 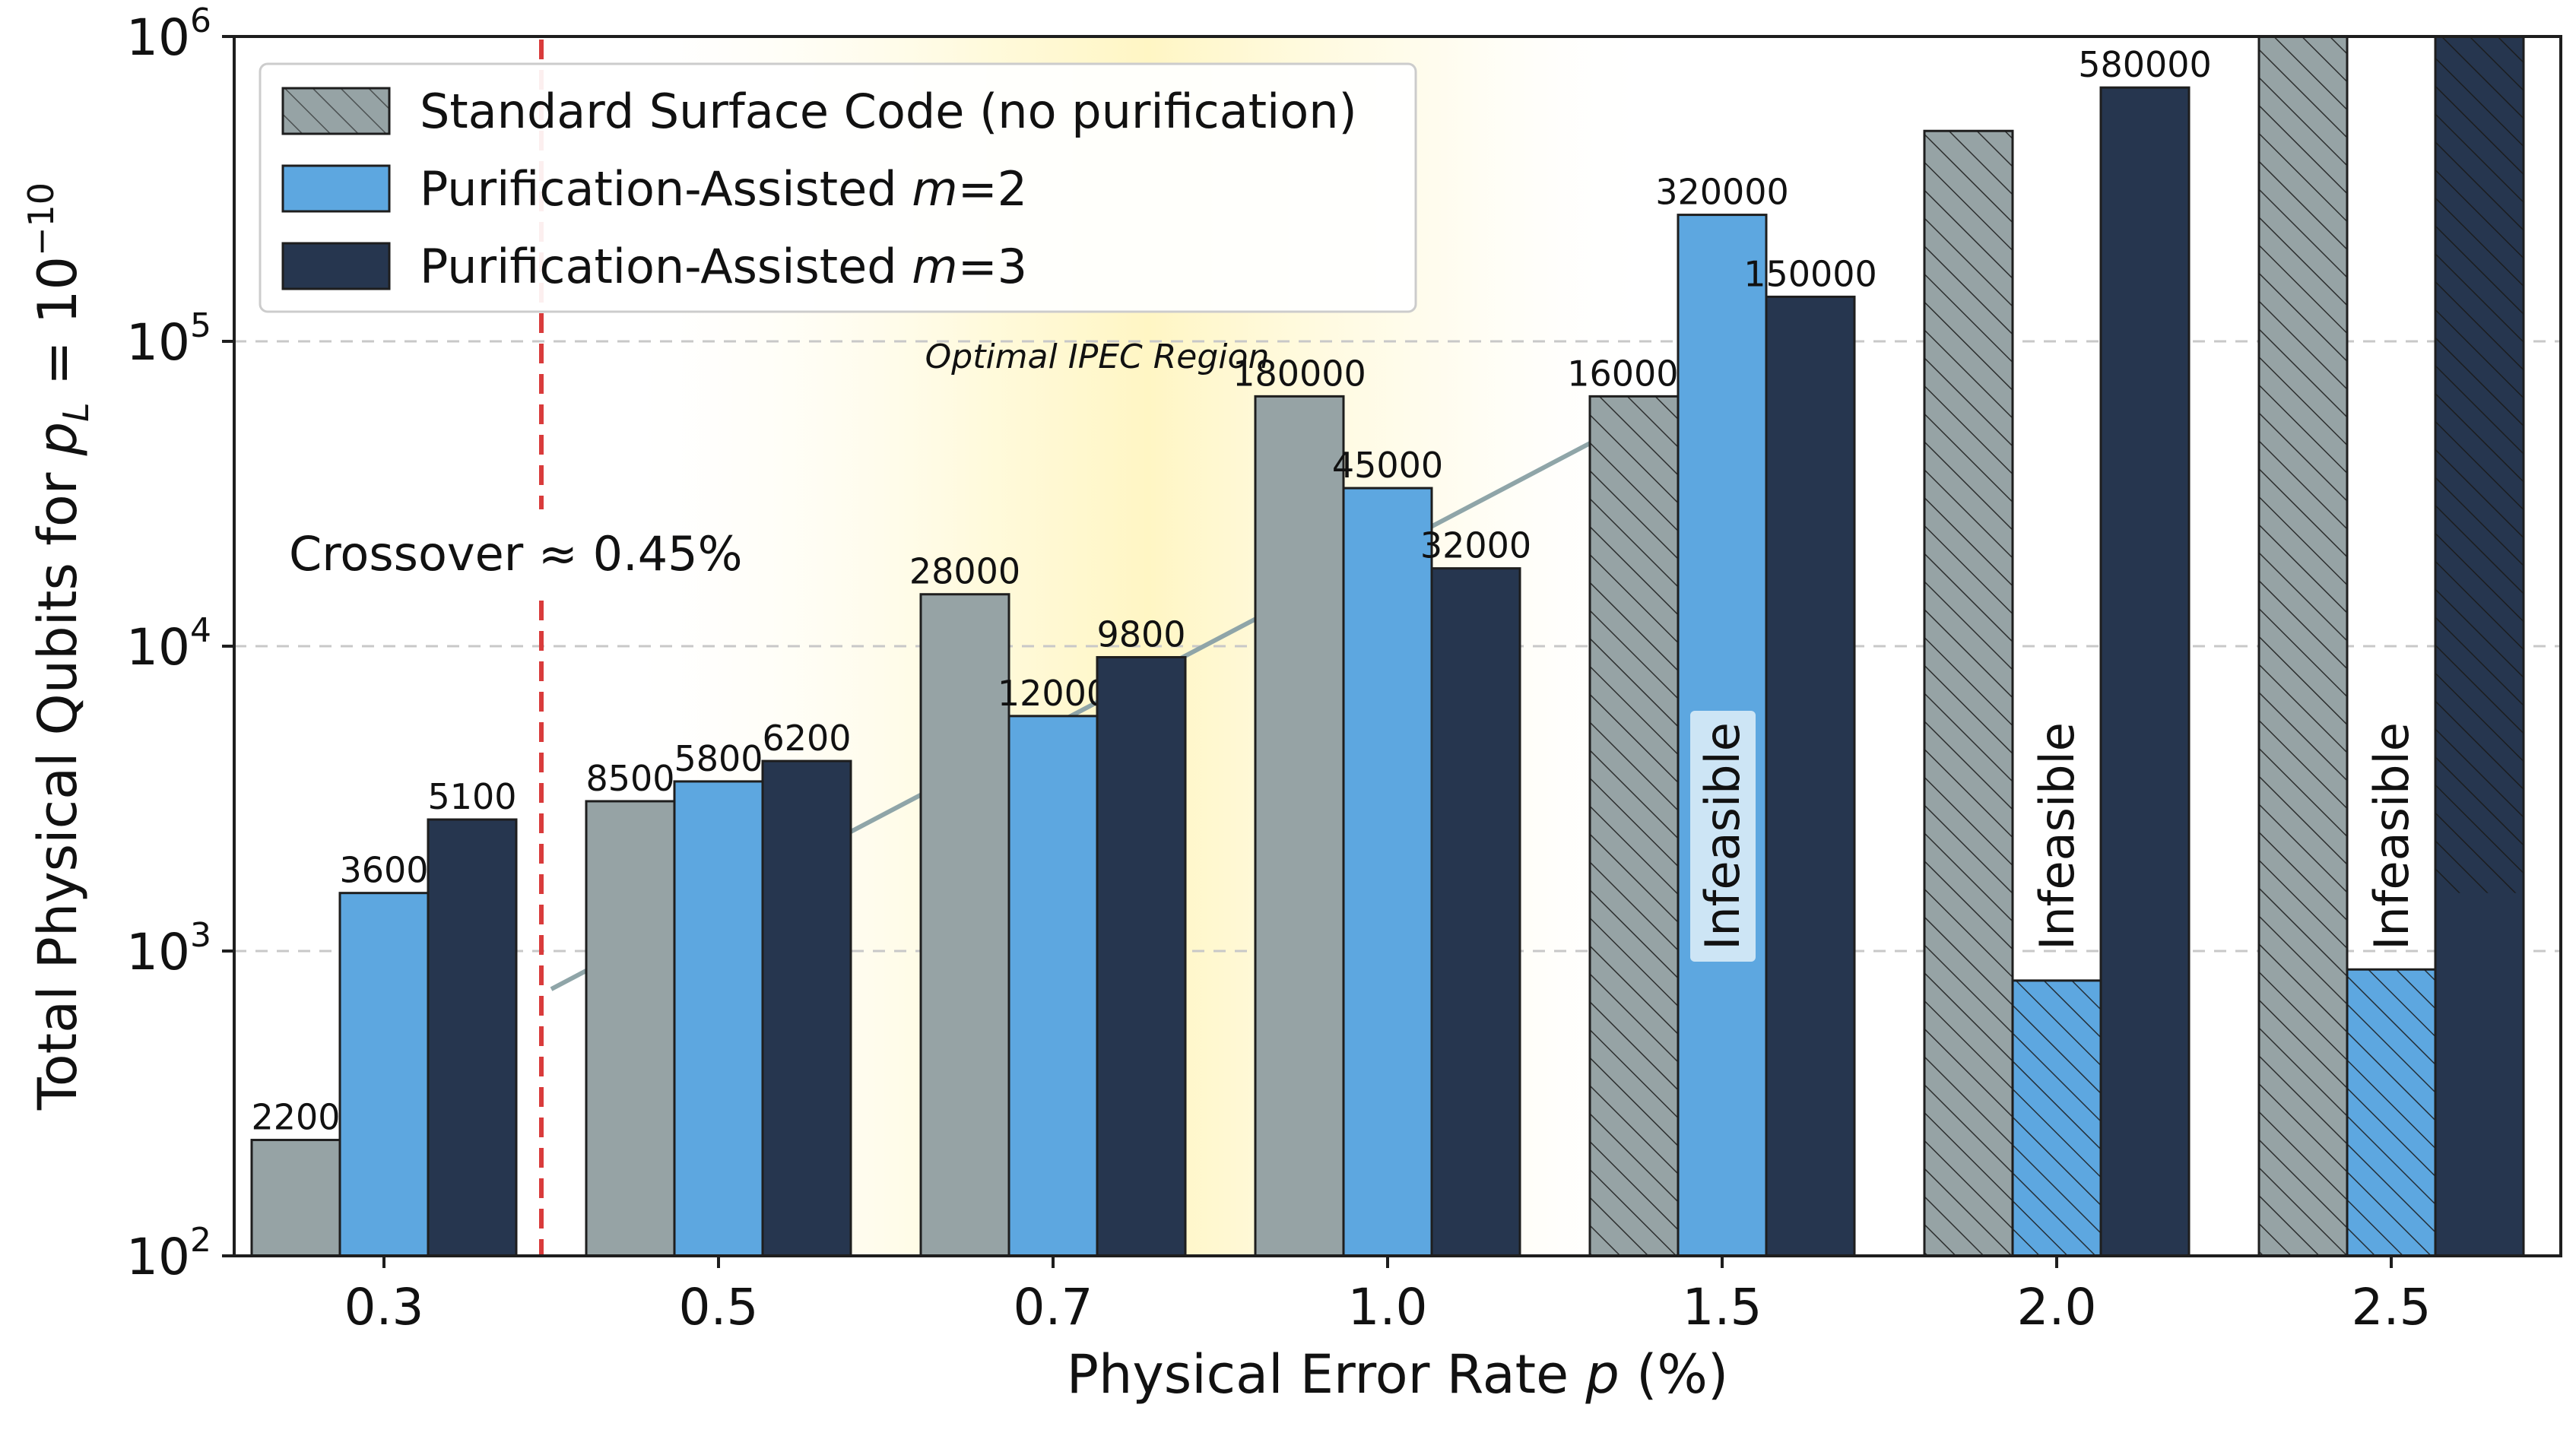 What do you see at coordinates (1674, 1375) in the screenshot?
I see `x-axis-title-part2: (%)` at bounding box center [1674, 1375].